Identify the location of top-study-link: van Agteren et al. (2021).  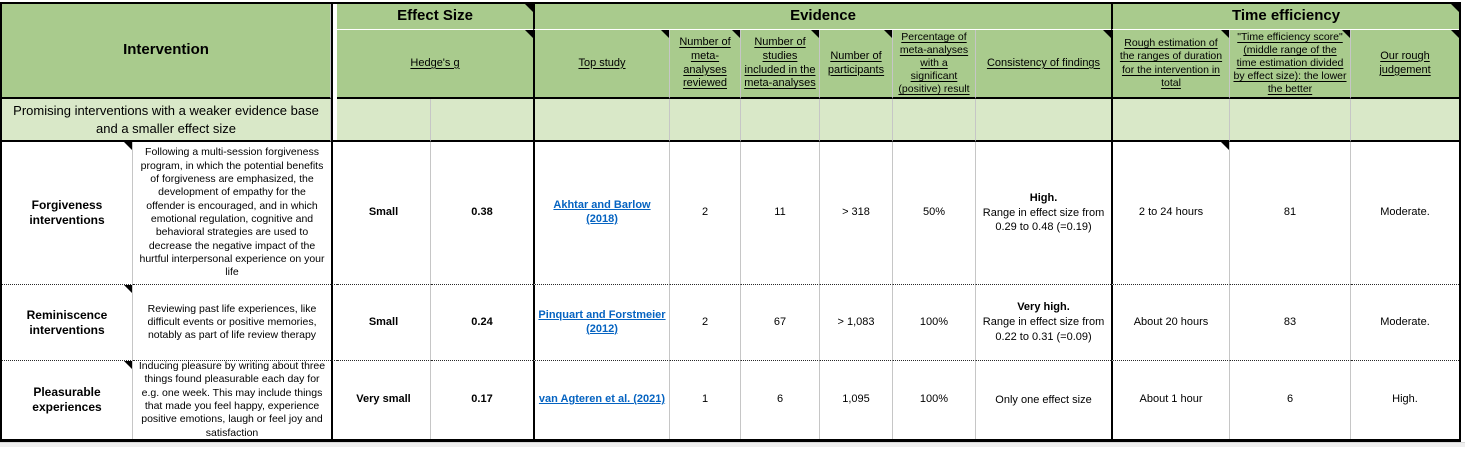
(602, 399).